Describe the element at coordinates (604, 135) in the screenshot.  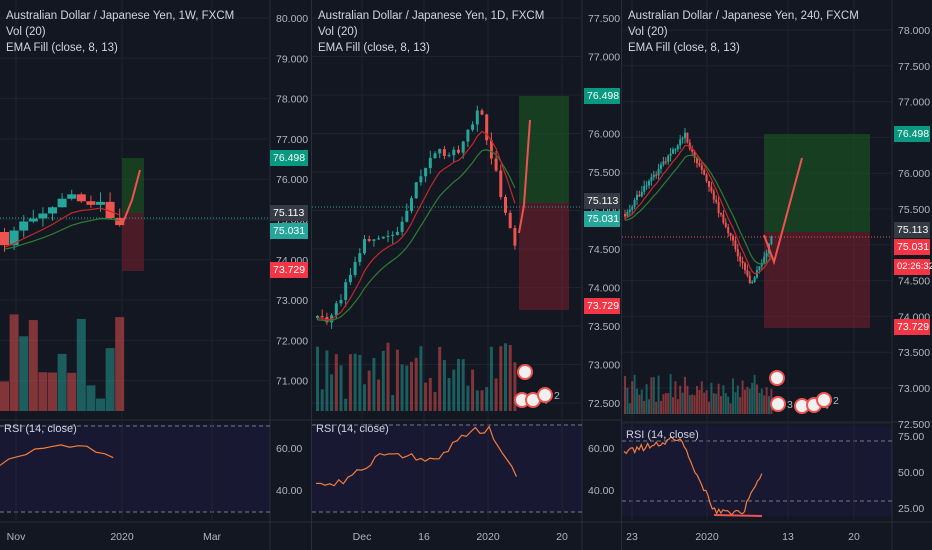
I see `price-tick-label: 76.000` at that location.